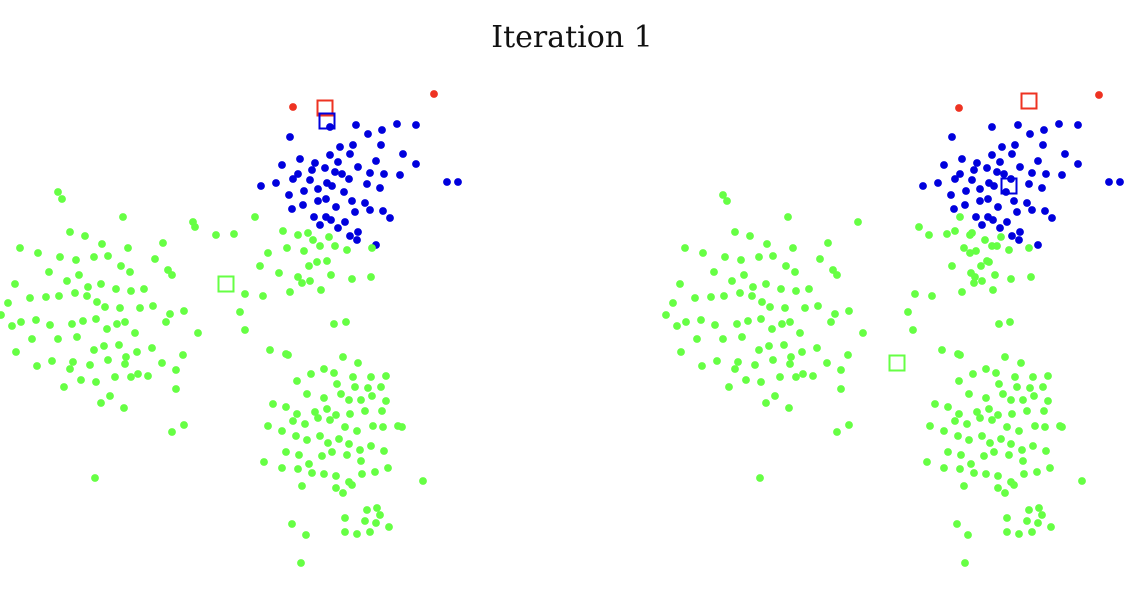  What do you see at coordinates (1021, 184) in the screenshot?
I see `series-blue` at bounding box center [1021, 184].